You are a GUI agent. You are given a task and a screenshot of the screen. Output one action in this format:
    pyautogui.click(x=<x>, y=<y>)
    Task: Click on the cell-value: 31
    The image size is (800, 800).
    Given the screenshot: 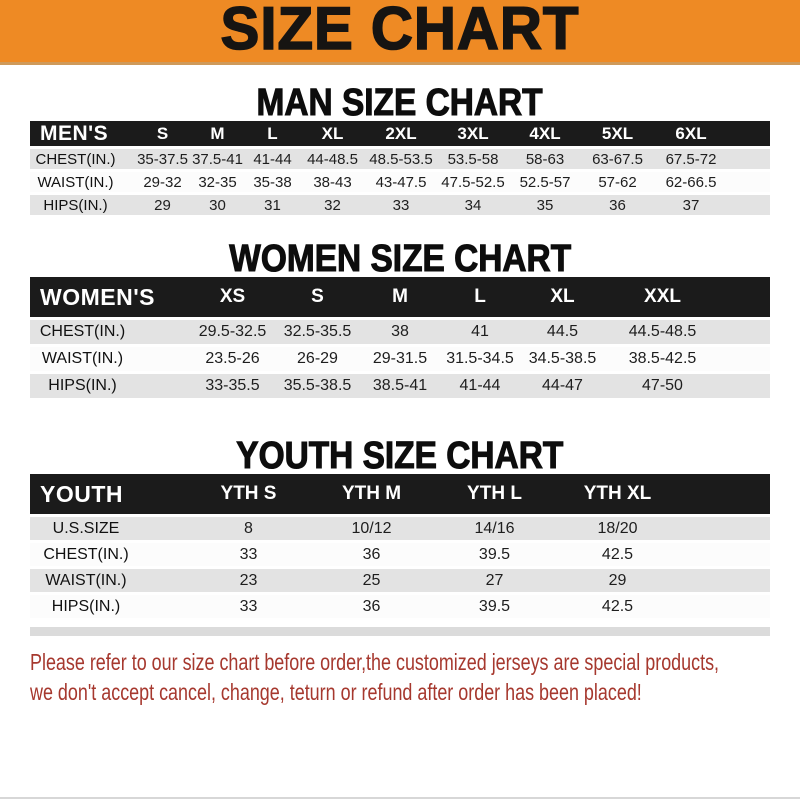 What is the action you would take?
    pyautogui.click(x=272, y=206)
    